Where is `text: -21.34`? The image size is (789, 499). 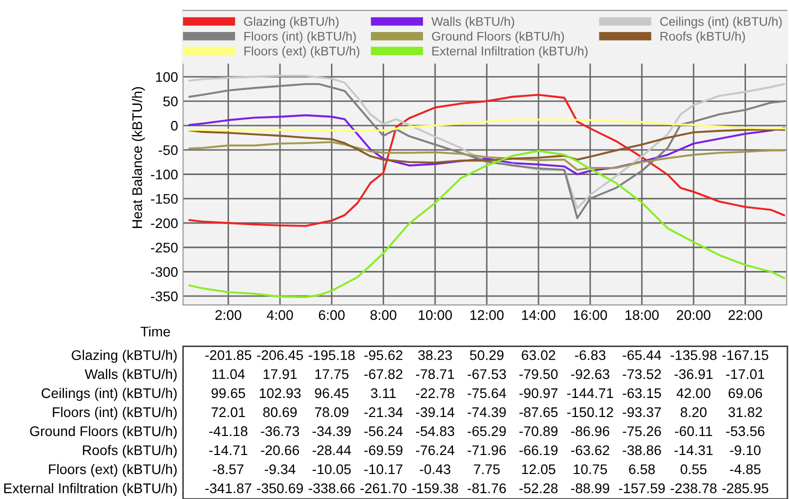 text: -21.34 is located at coordinates (383, 412).